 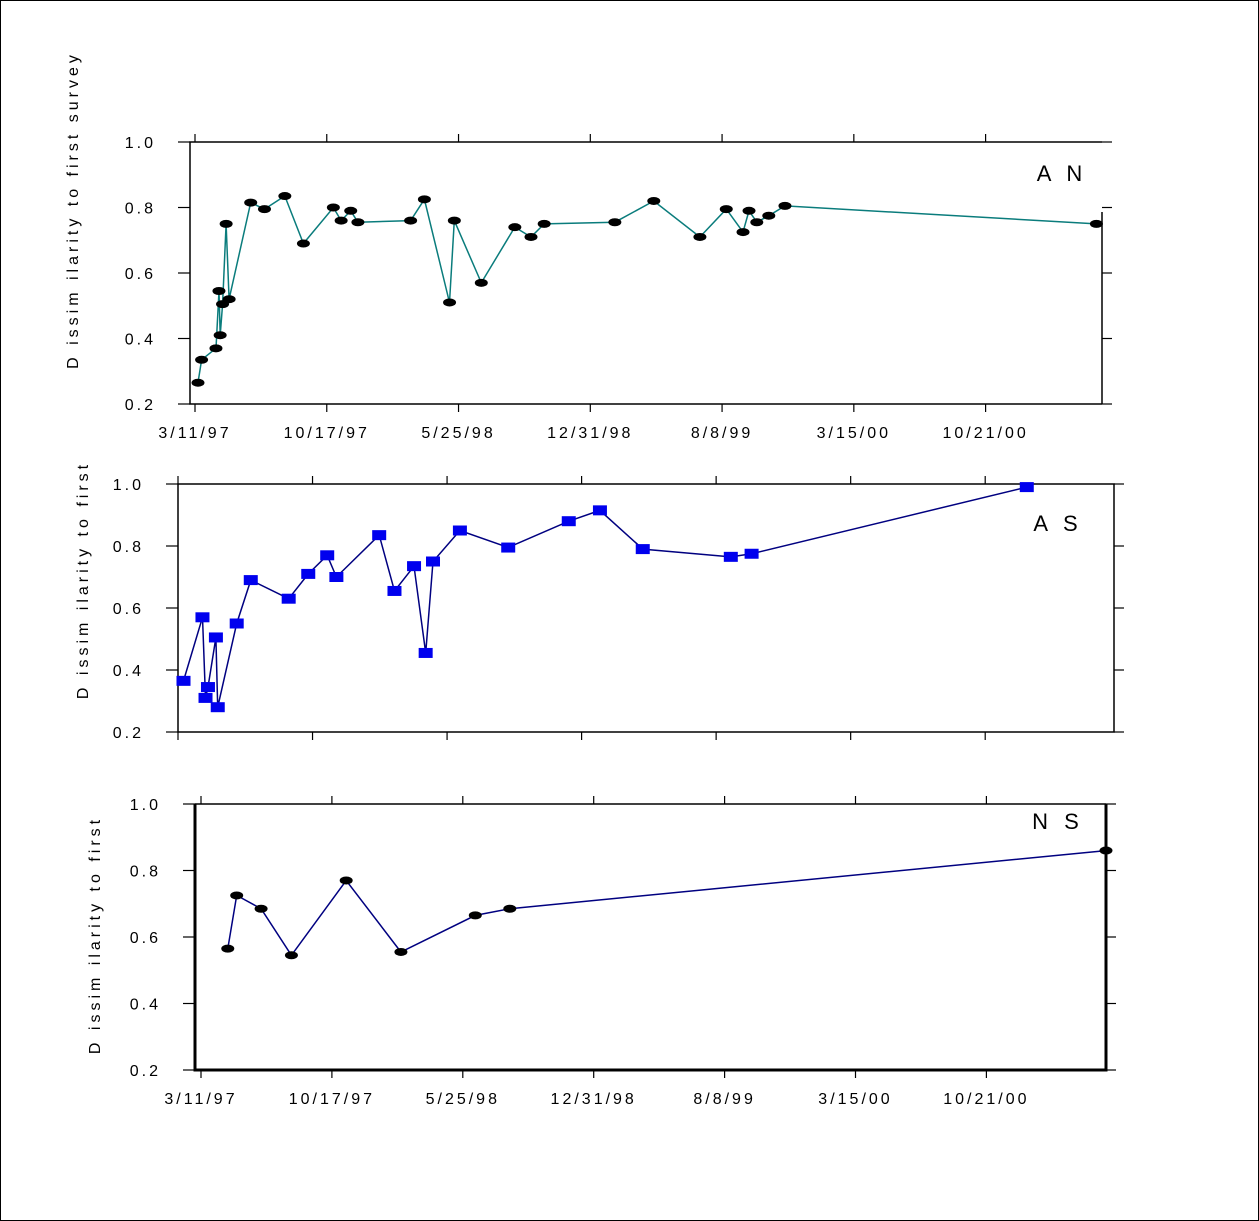 I want to click on y-axis-label: D issim ilarity to first survey, so click(x=73, y=210).